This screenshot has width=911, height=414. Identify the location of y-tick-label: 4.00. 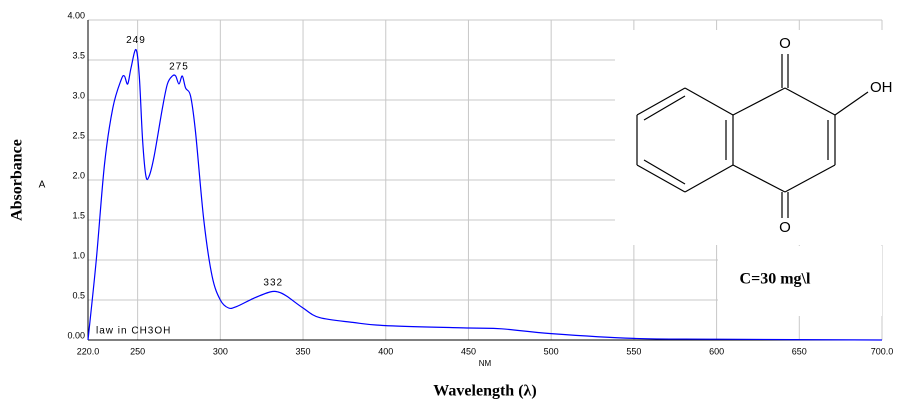
(76, 15).